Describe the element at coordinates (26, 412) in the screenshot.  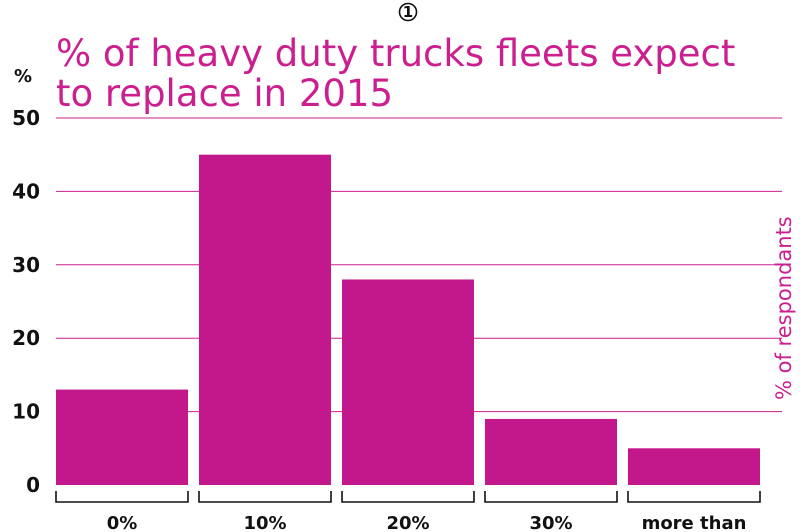
I see `y-tick-label-10: 10` at that location.